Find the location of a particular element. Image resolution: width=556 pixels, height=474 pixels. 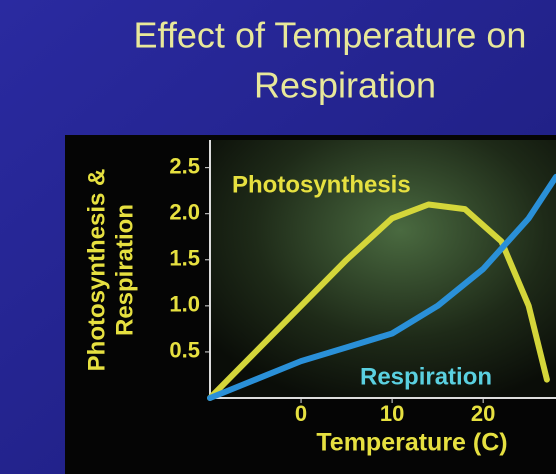

title-line: Respiration is located at coordinates (345, 85).